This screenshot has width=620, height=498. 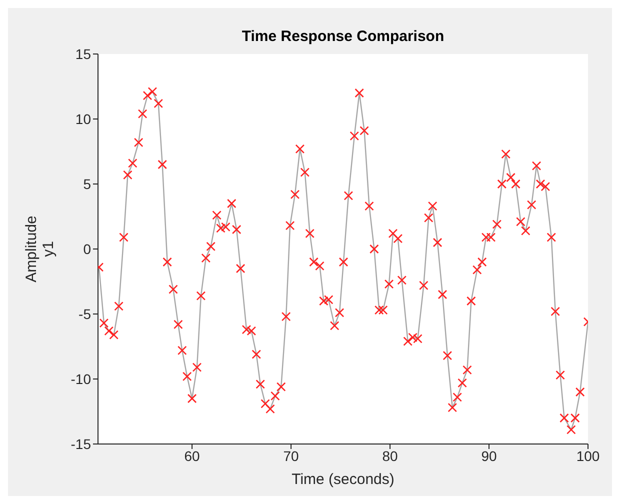 I want to click on y-tick-label: -10, so click(x=81, y=378).